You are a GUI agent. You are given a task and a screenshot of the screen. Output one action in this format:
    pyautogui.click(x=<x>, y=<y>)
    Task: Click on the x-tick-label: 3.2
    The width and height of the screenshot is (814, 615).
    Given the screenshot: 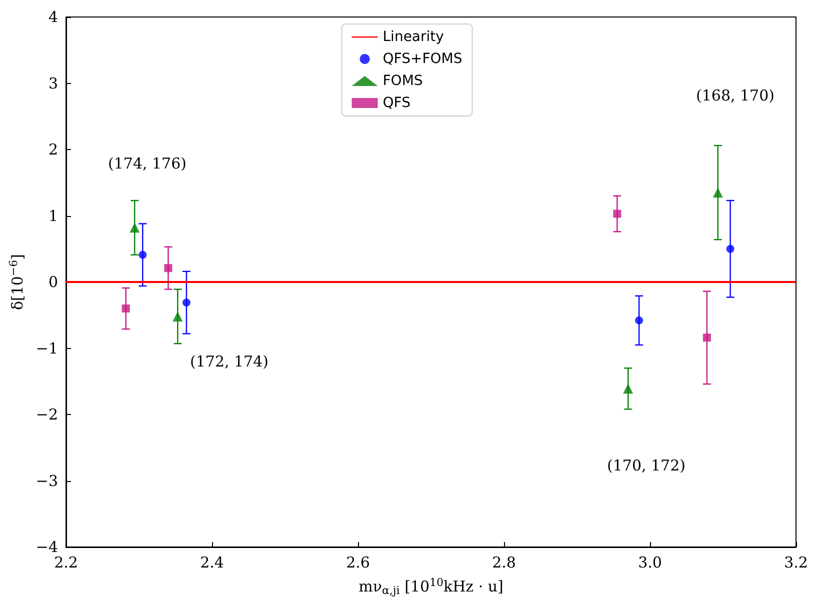 What is the action you would take?
    pyautogui.click(x=796, y=563)
    